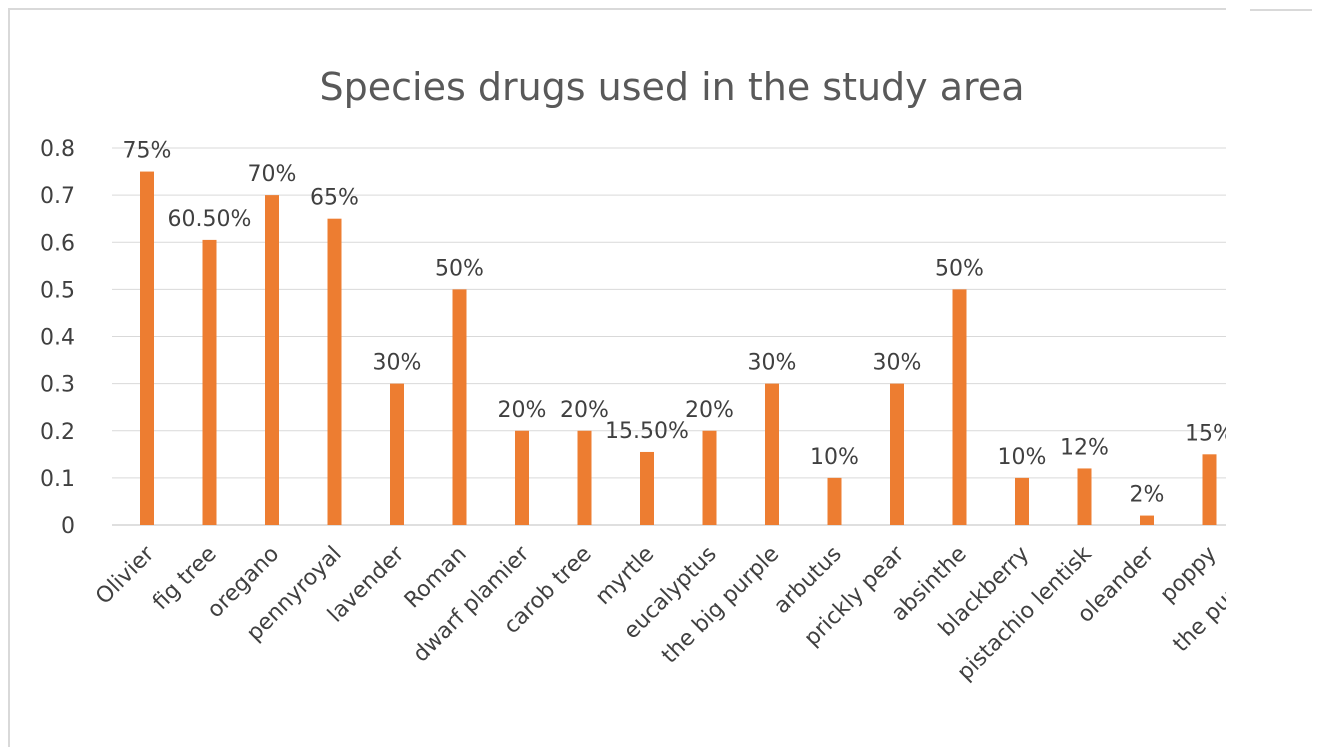 This screenshot has height=747, width=1325. Describe the element at coordinates (334, 198) in the screenshot. I see `data-label: 65%` at that location.